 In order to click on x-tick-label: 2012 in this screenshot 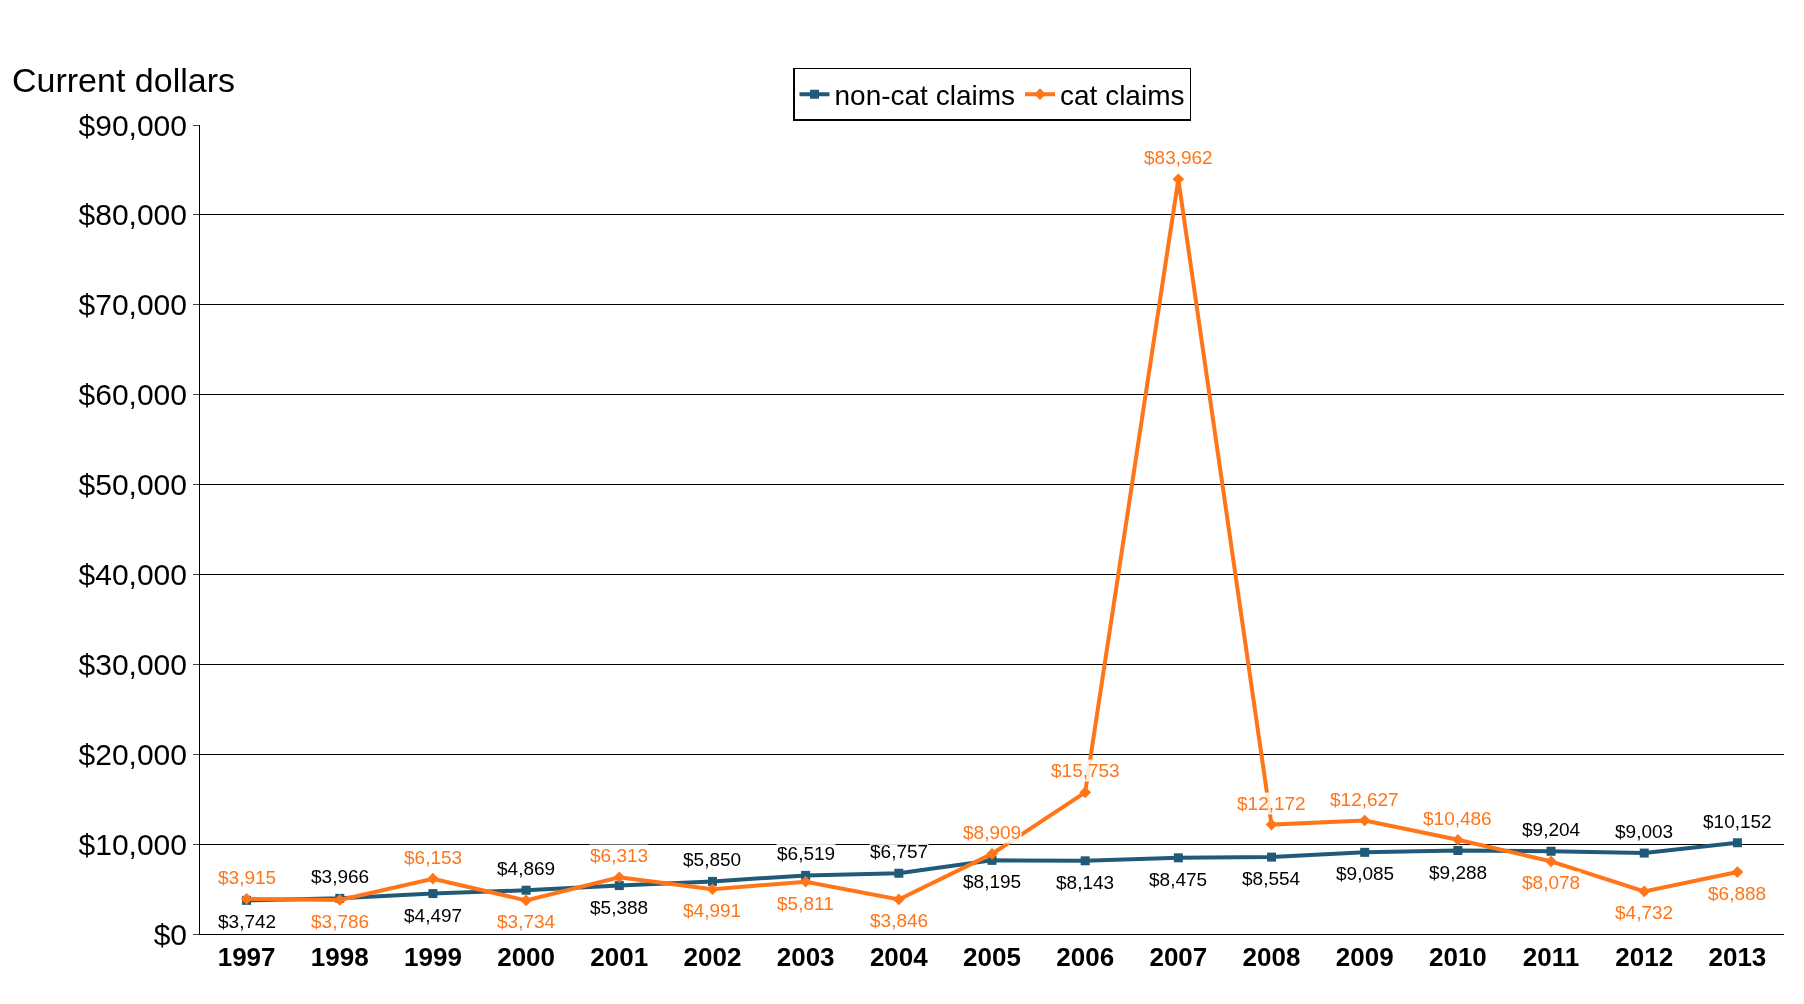, I will do `click(1644, 957)`.